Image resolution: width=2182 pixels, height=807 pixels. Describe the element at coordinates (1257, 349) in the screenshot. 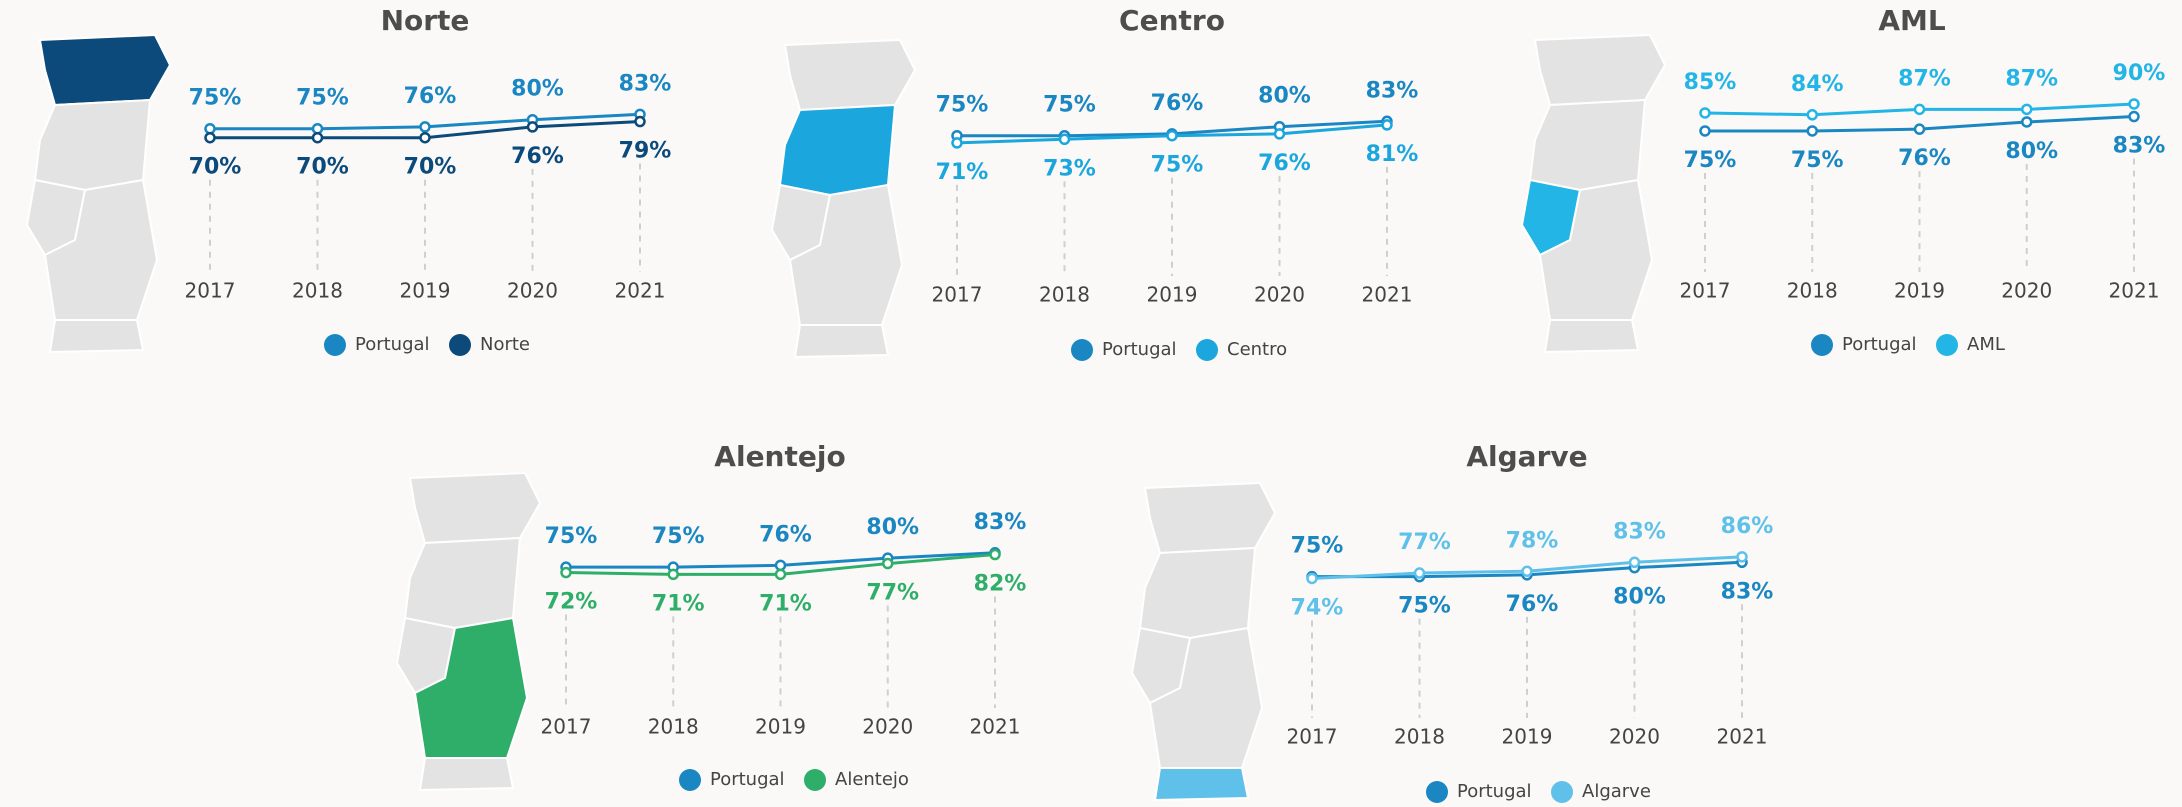

I see `legend-label: Centro` at that location.